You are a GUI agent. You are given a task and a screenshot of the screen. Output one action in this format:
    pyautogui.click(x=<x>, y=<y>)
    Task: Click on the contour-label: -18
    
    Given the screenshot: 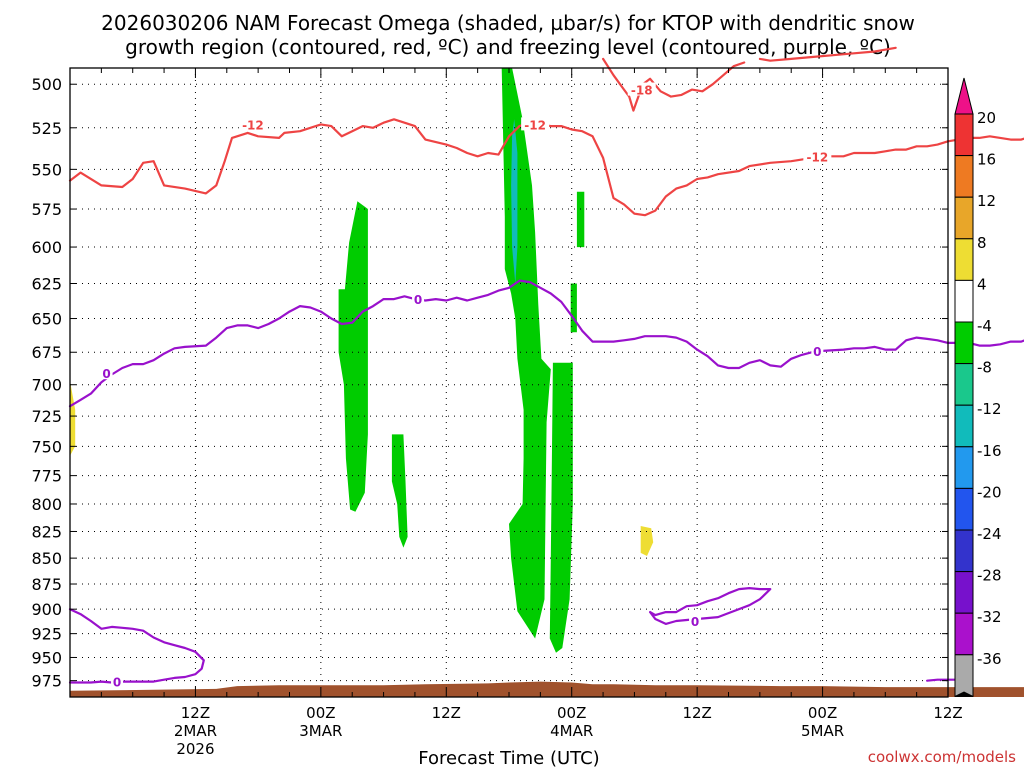 What is the action you would take?
    pyautogui.click(x=642, y=91)
    